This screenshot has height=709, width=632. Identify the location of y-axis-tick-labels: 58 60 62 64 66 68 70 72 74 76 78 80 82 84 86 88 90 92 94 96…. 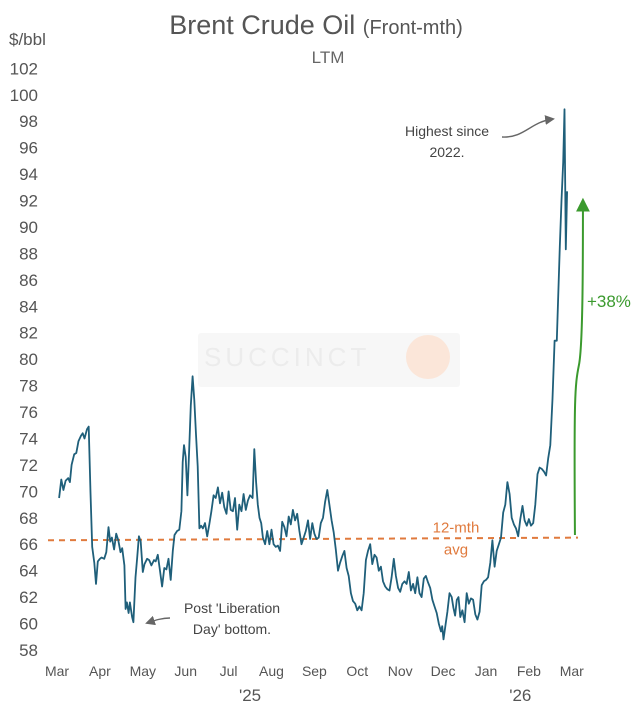
(24, 359).